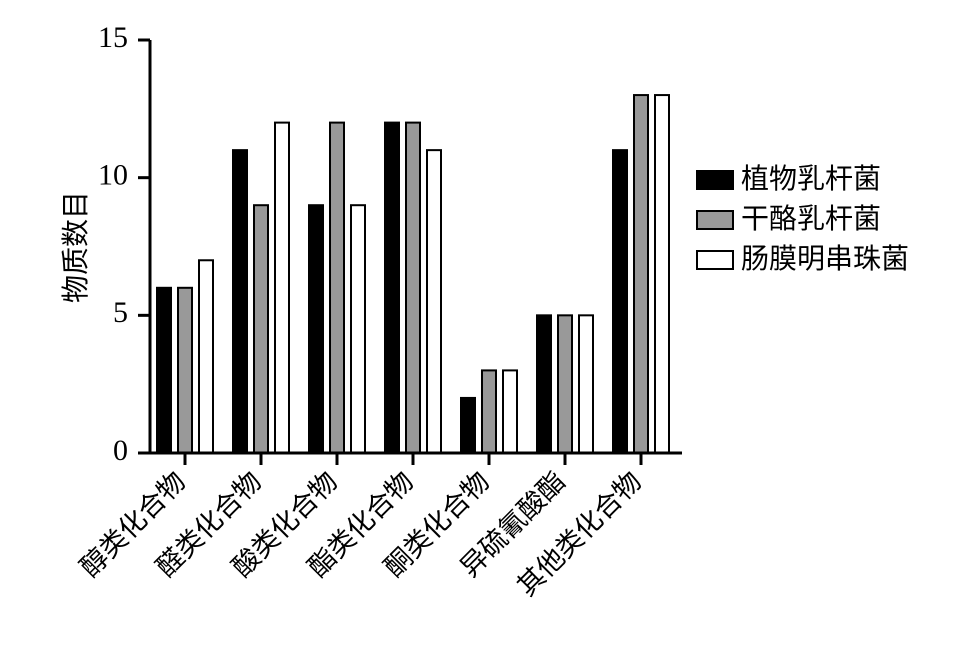  I want to click on y-tick-label: 15, so click(113, 37).